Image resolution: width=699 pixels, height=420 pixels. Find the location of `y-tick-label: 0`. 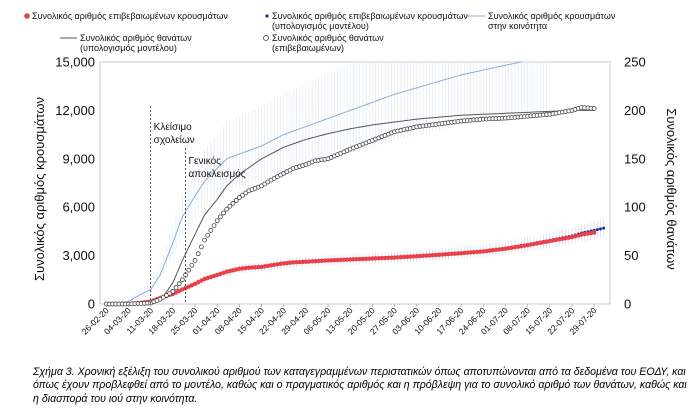

y-tick-label: 0 is located at coordinates (91, 304).